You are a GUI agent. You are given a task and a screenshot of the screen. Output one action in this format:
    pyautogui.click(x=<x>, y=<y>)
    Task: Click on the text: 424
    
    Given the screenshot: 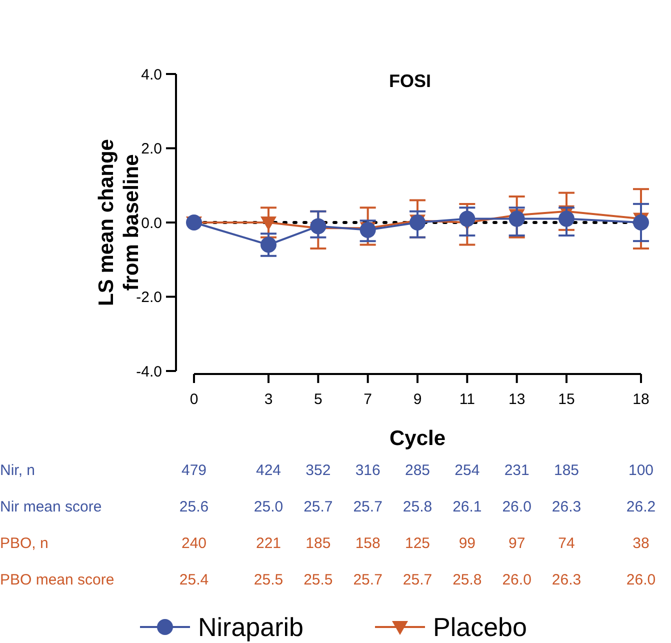 What is the action you would take?
    pyautogui.click(x=269, y=470)
    